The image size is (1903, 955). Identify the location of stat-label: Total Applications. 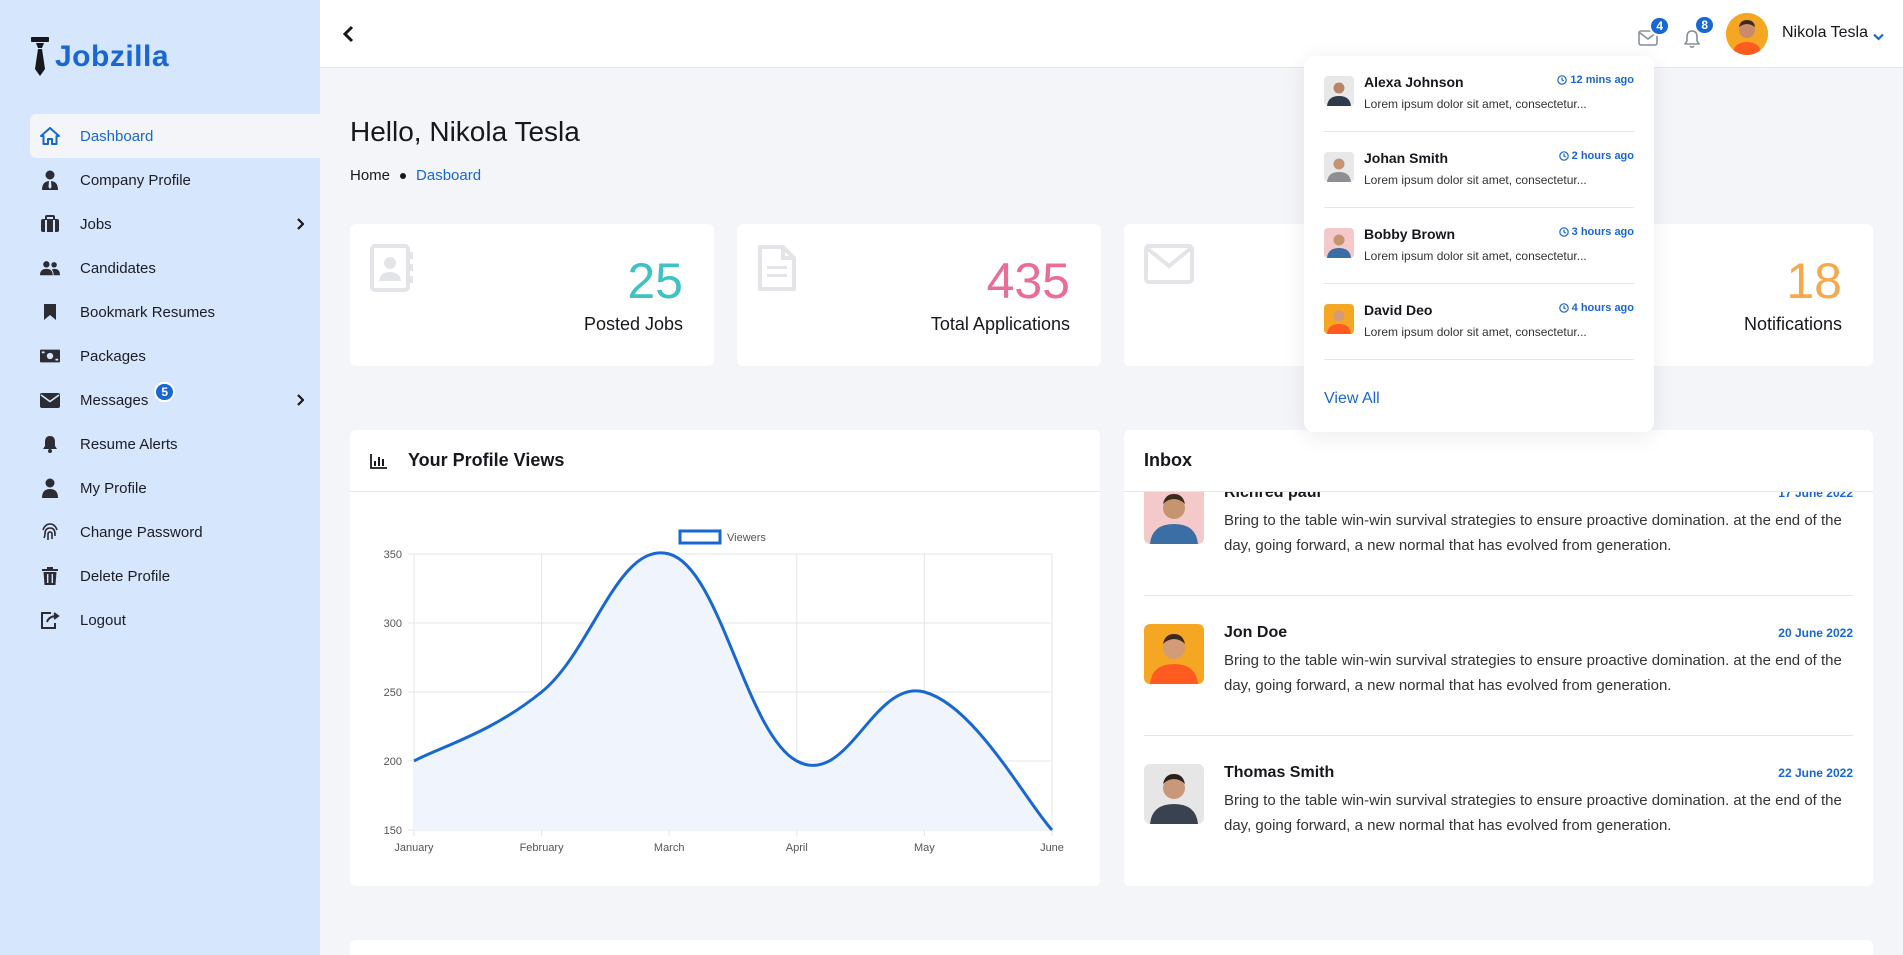
(1000, 324).